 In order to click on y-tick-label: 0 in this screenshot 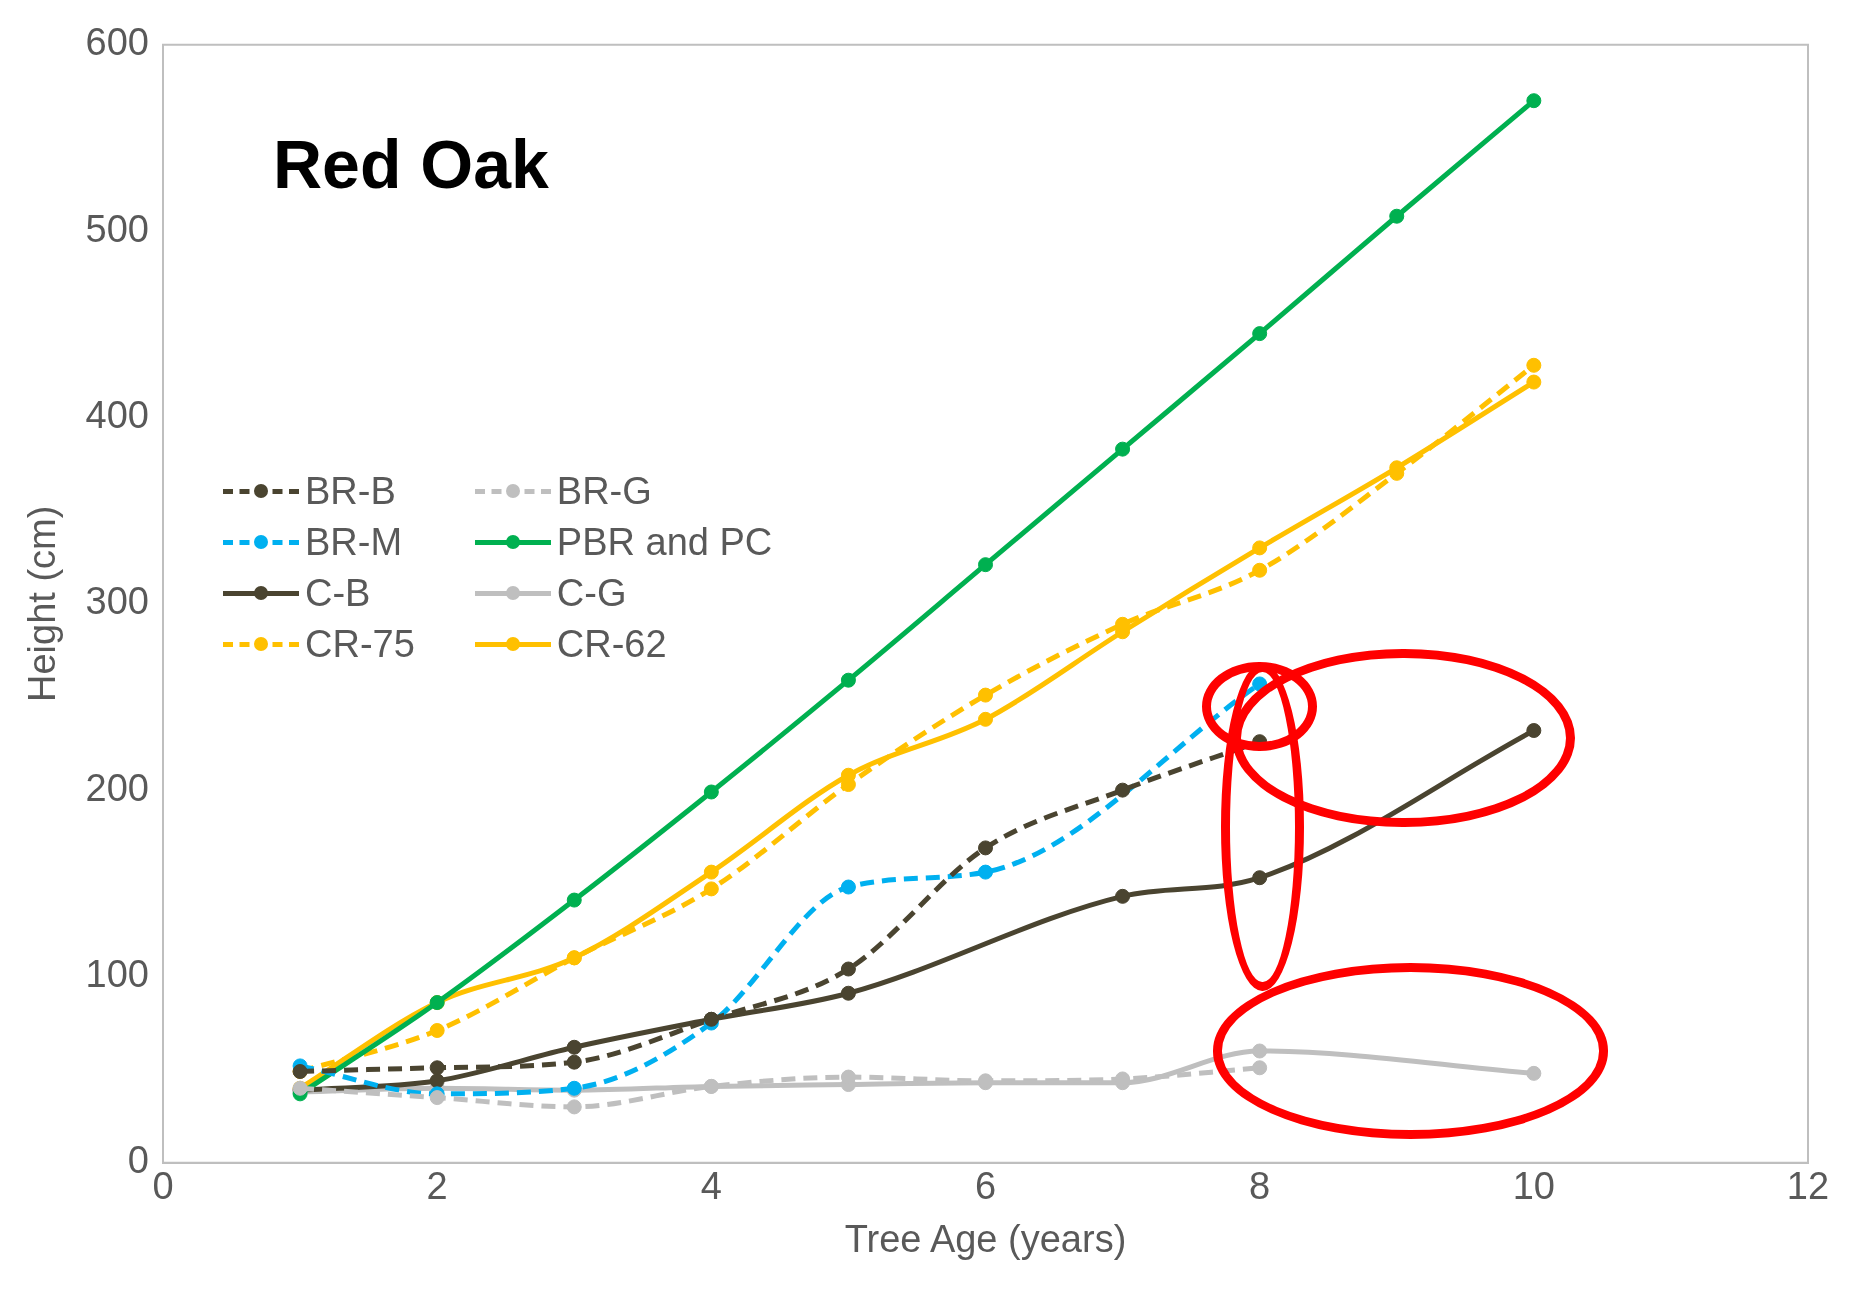, I will do `click(138, 1160)`.